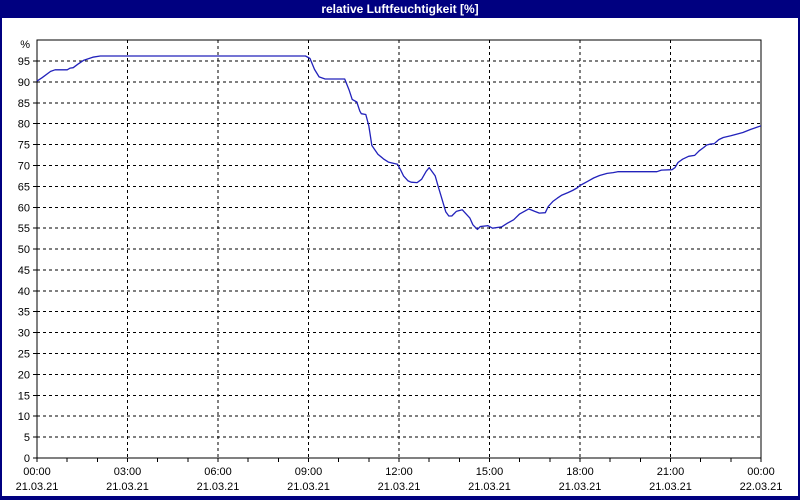 Image resolution: width=800 pixels, height=500 pixels. I want to click on x-time-label: 21:00, so click(671, 472).